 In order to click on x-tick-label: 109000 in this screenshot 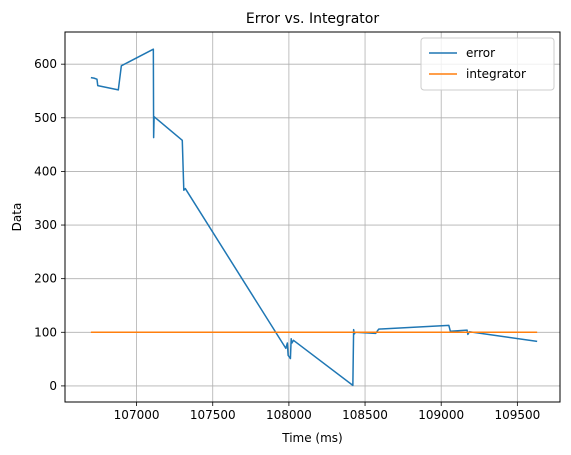, I will do `click(441, 415)`.